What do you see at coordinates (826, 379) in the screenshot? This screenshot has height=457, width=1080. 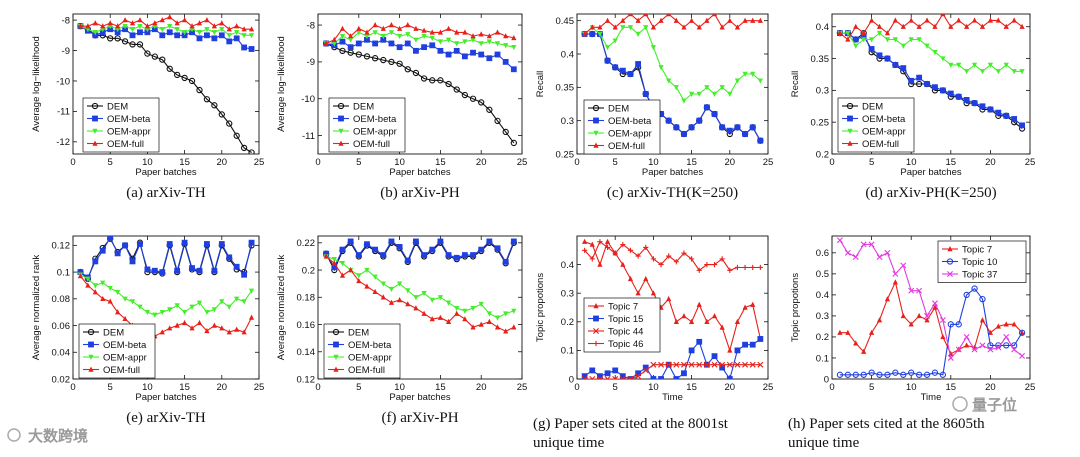 I see `y-tick-label: 0` at bounding box center [826, 379].